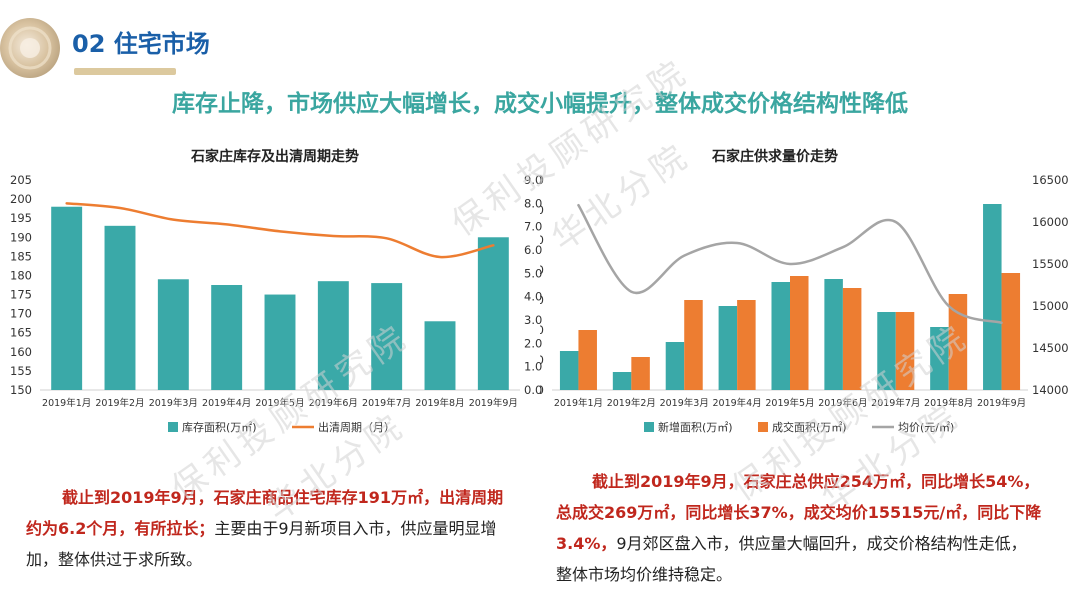  Describe the element at coordinates (926, 427) in the screenshot. I see `legend-label: 均价(元/㎡)` at that location.